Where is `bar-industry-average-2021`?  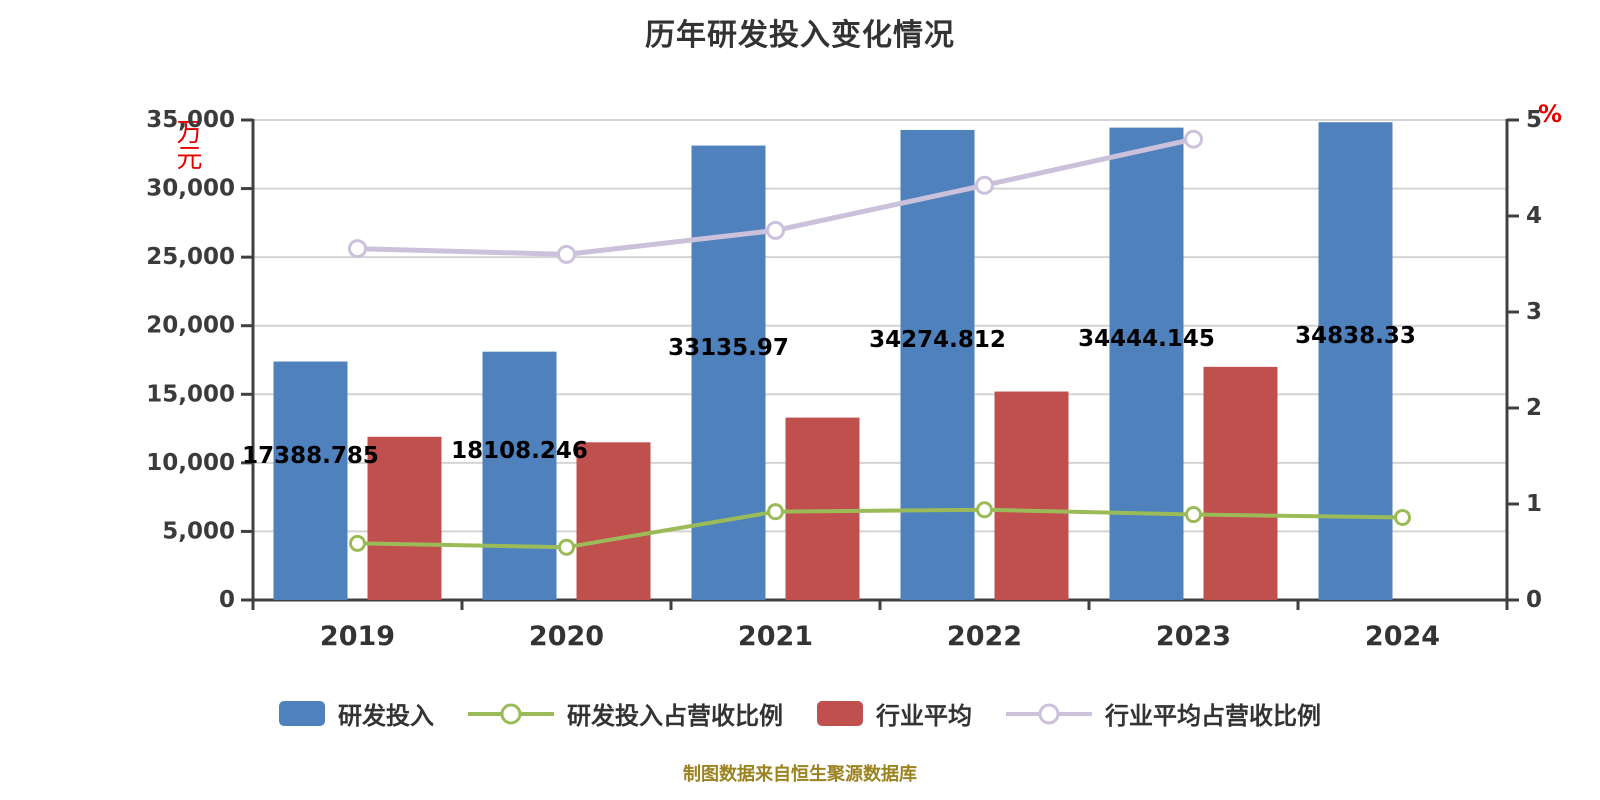 bar-industry-average-2021 is located at coordinates (822, 508).